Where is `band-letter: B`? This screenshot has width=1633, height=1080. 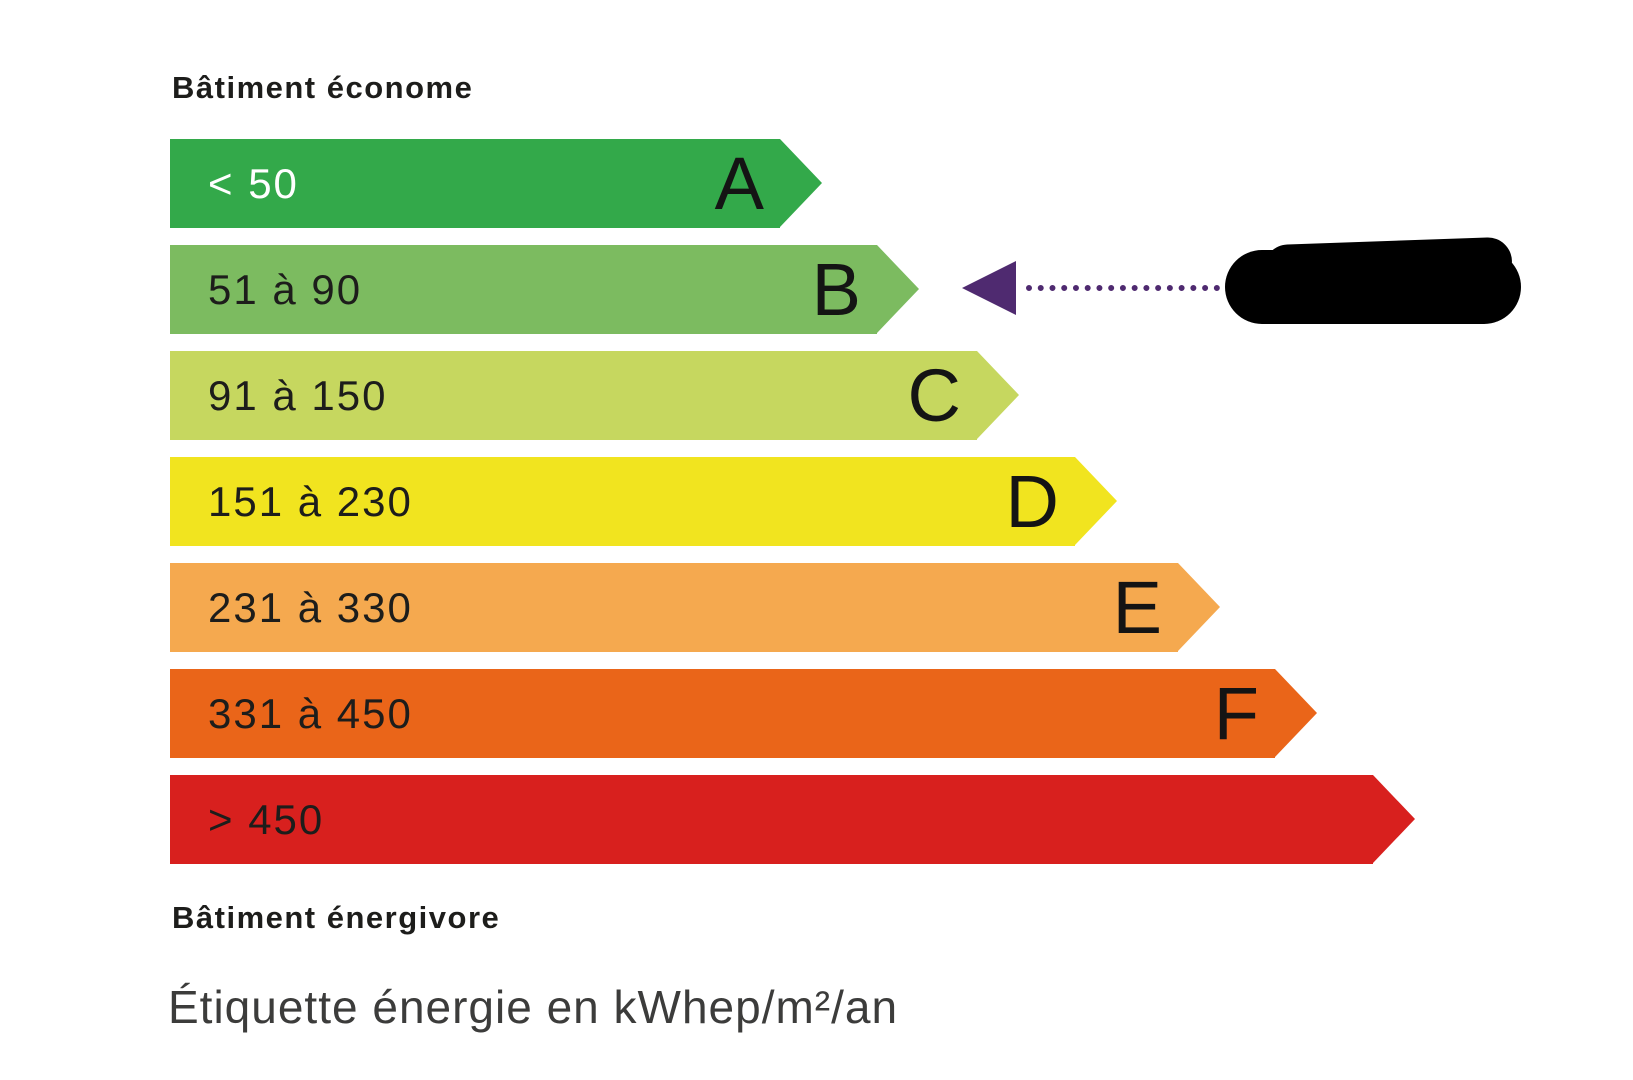
band-letter: B is located at coordinates (836, 289).